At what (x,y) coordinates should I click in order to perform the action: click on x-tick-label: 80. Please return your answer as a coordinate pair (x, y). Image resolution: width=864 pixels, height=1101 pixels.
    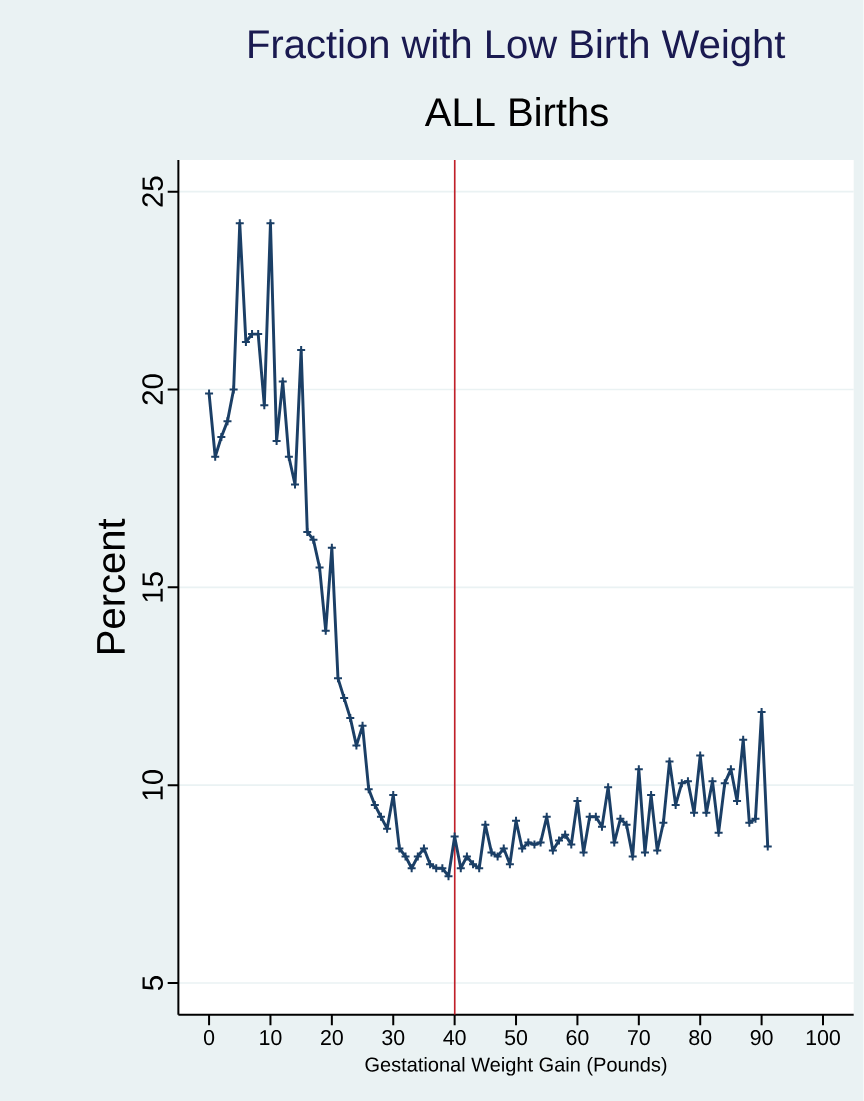
    Looking at the image, I should click on (700, 1038).